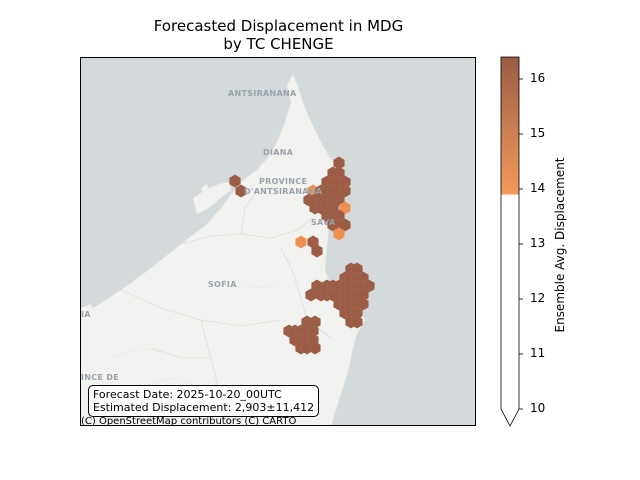 This screenshot has height=480, width=640. Describe the element at coordinates (187, 394) in the screenshot. I see `forecast-date-text: Forecast Date: 2025-10-20_00UTC` at that location.